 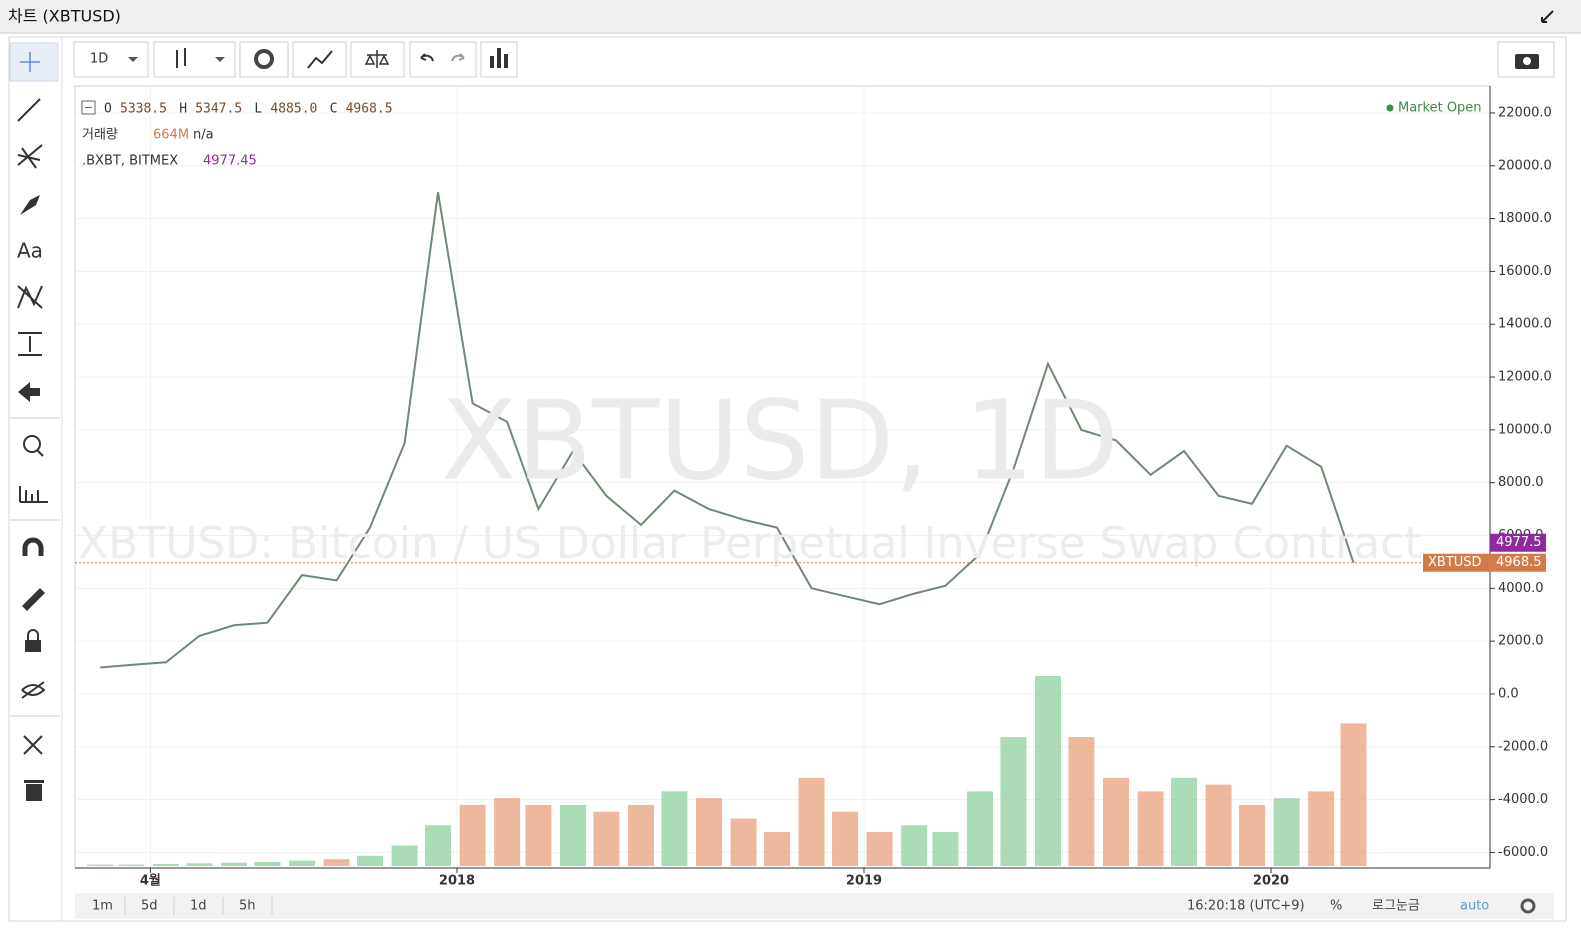 What do you see at coordinates (30, 156) in the screenshot?
I see `fib-tool` at bounding box center [30, 156].